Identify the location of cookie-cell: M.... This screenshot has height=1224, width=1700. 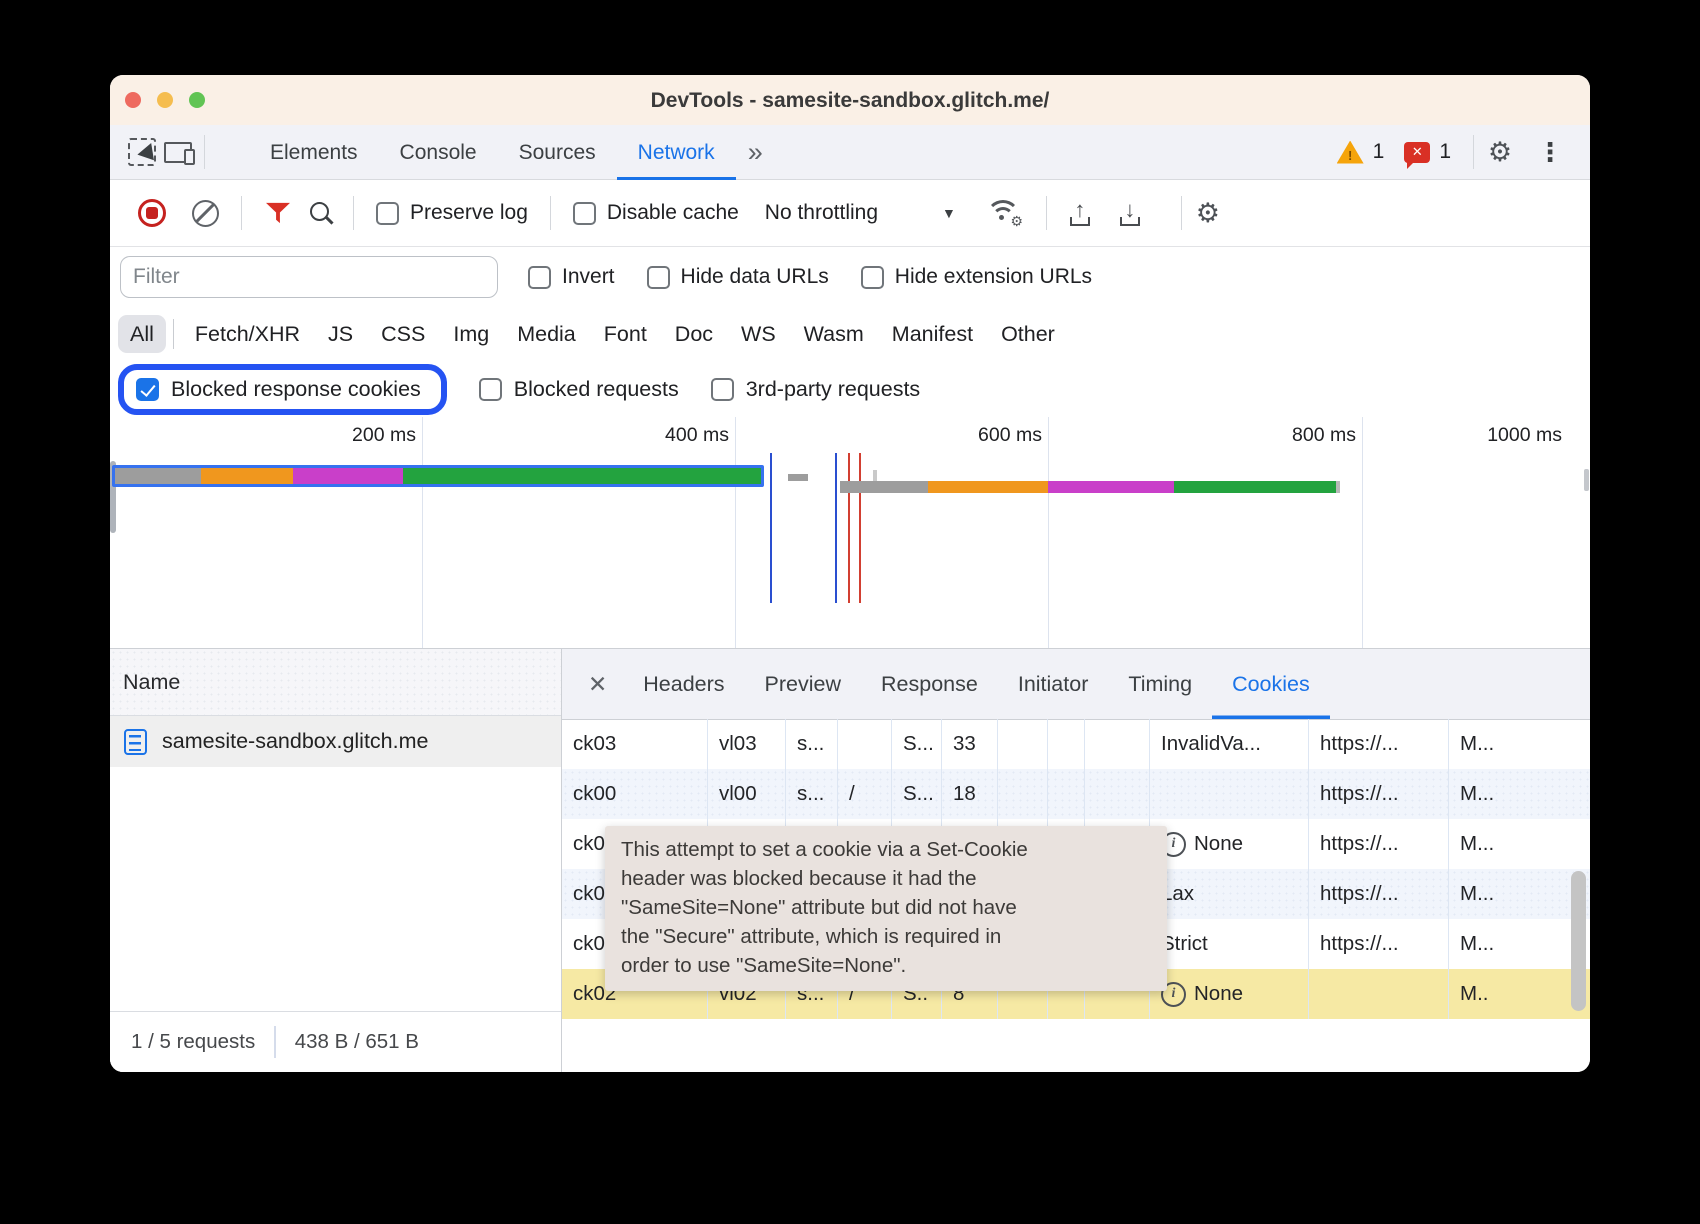
(1519, 744).